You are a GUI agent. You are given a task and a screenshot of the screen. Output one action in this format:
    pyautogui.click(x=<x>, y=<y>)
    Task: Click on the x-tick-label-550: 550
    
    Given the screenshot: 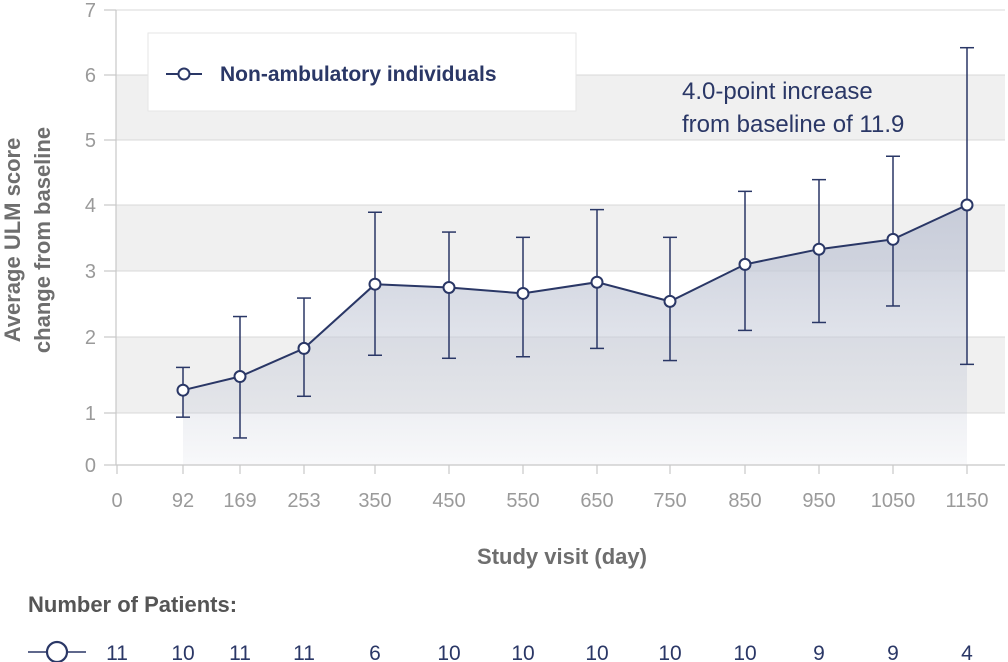 What is the action you would take?
    pyautogui.click(x=522, y=501)
    